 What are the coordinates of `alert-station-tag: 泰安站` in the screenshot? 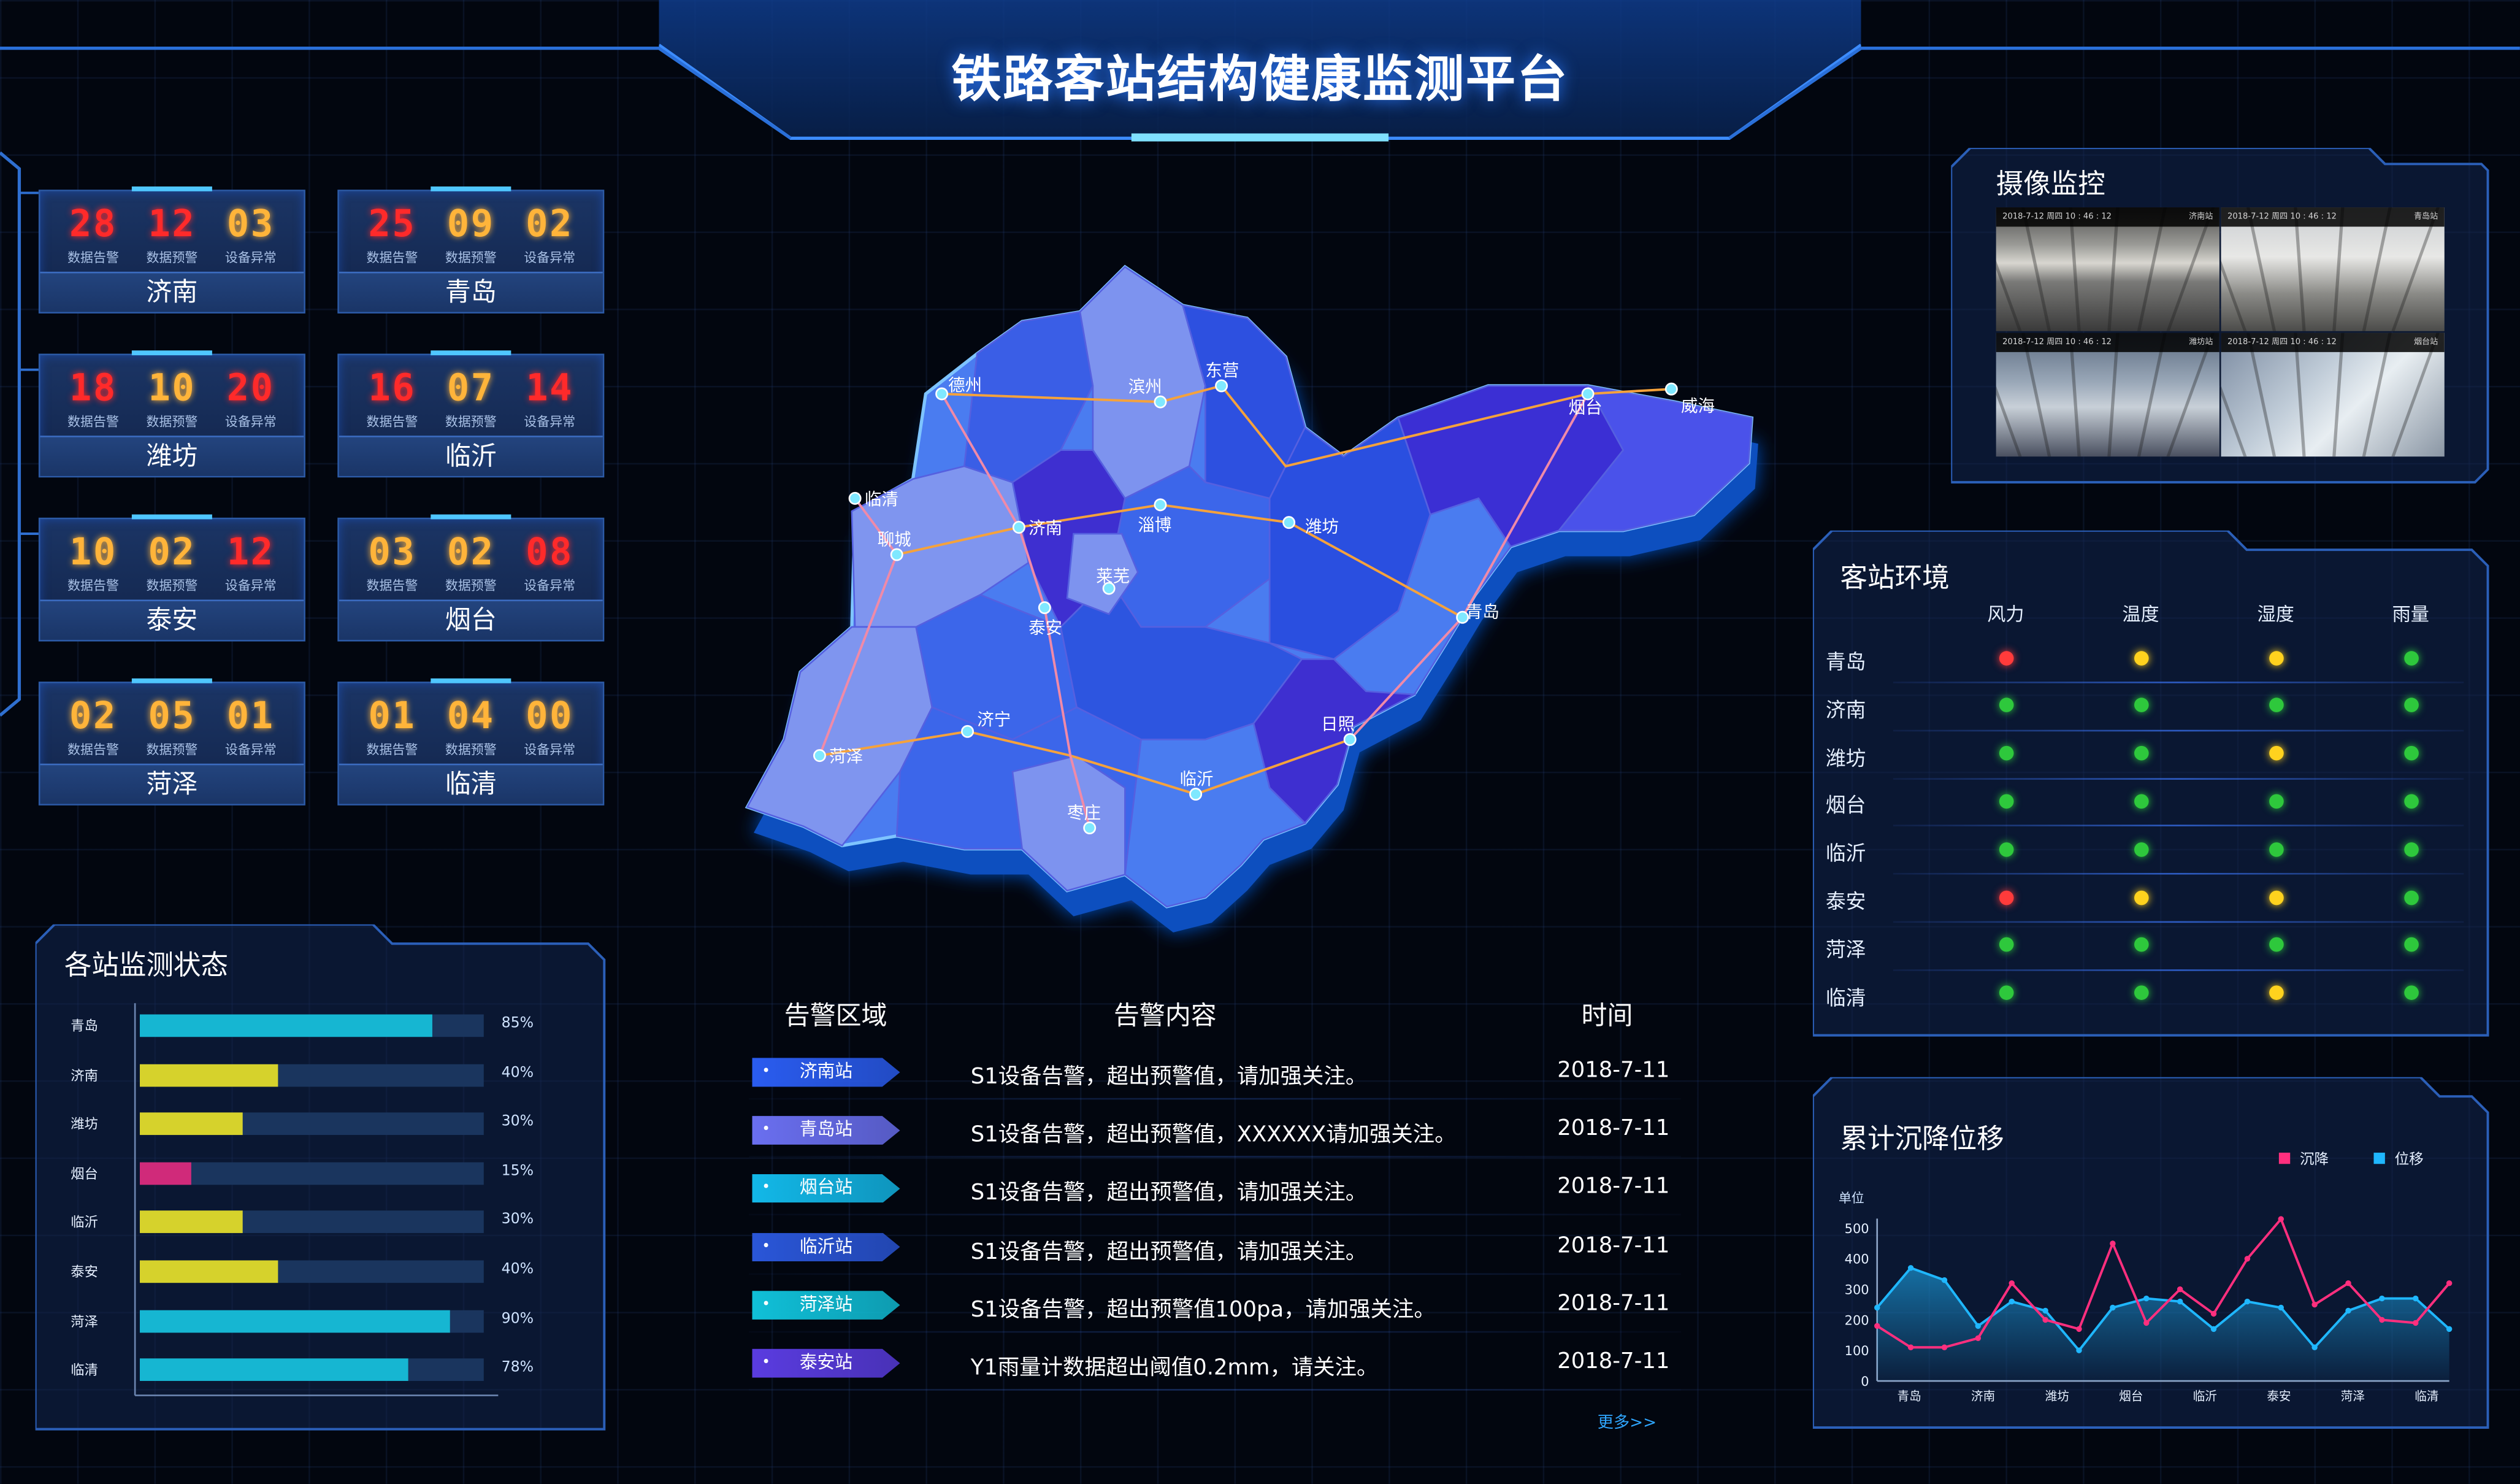 It's located at (826, 1363).